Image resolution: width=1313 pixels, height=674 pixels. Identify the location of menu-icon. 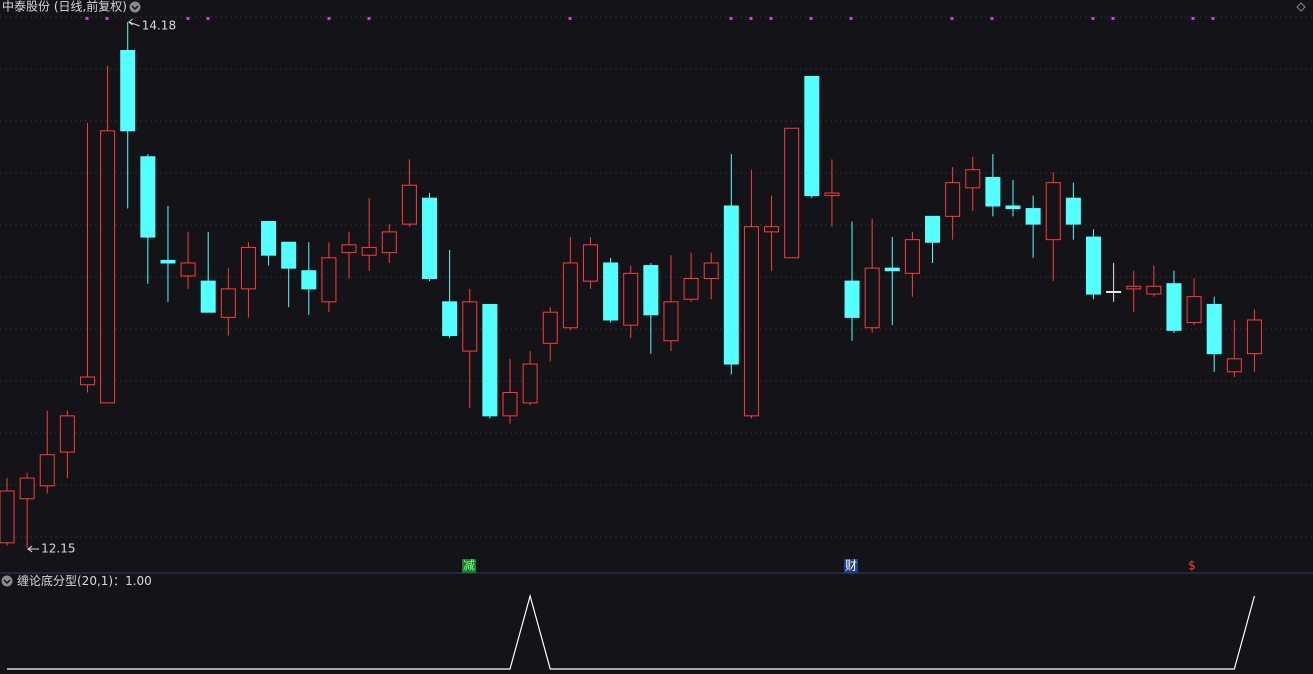
(135, 7).